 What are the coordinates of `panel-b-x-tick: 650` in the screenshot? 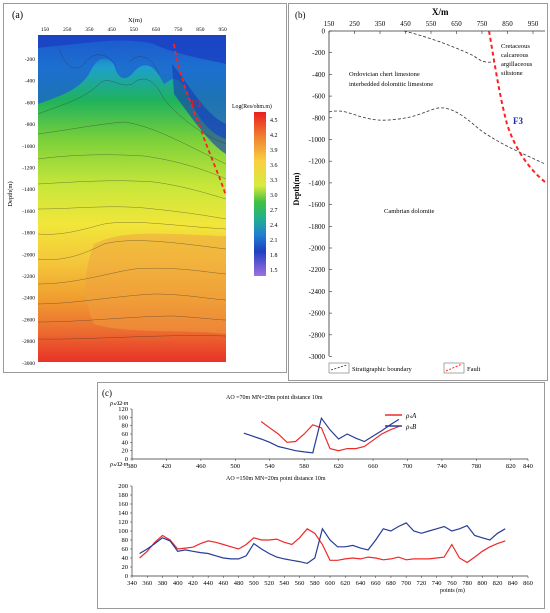 It's located at (456, 24).